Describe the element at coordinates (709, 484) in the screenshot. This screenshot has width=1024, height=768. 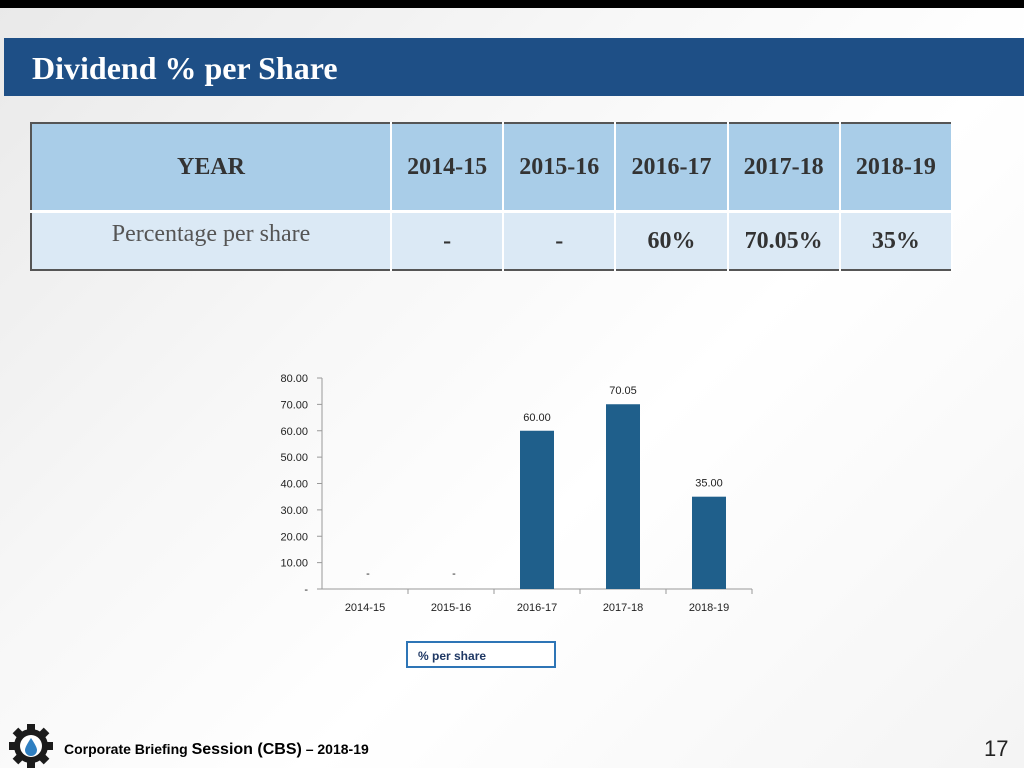
I see `data-label: 35.00` at that location.